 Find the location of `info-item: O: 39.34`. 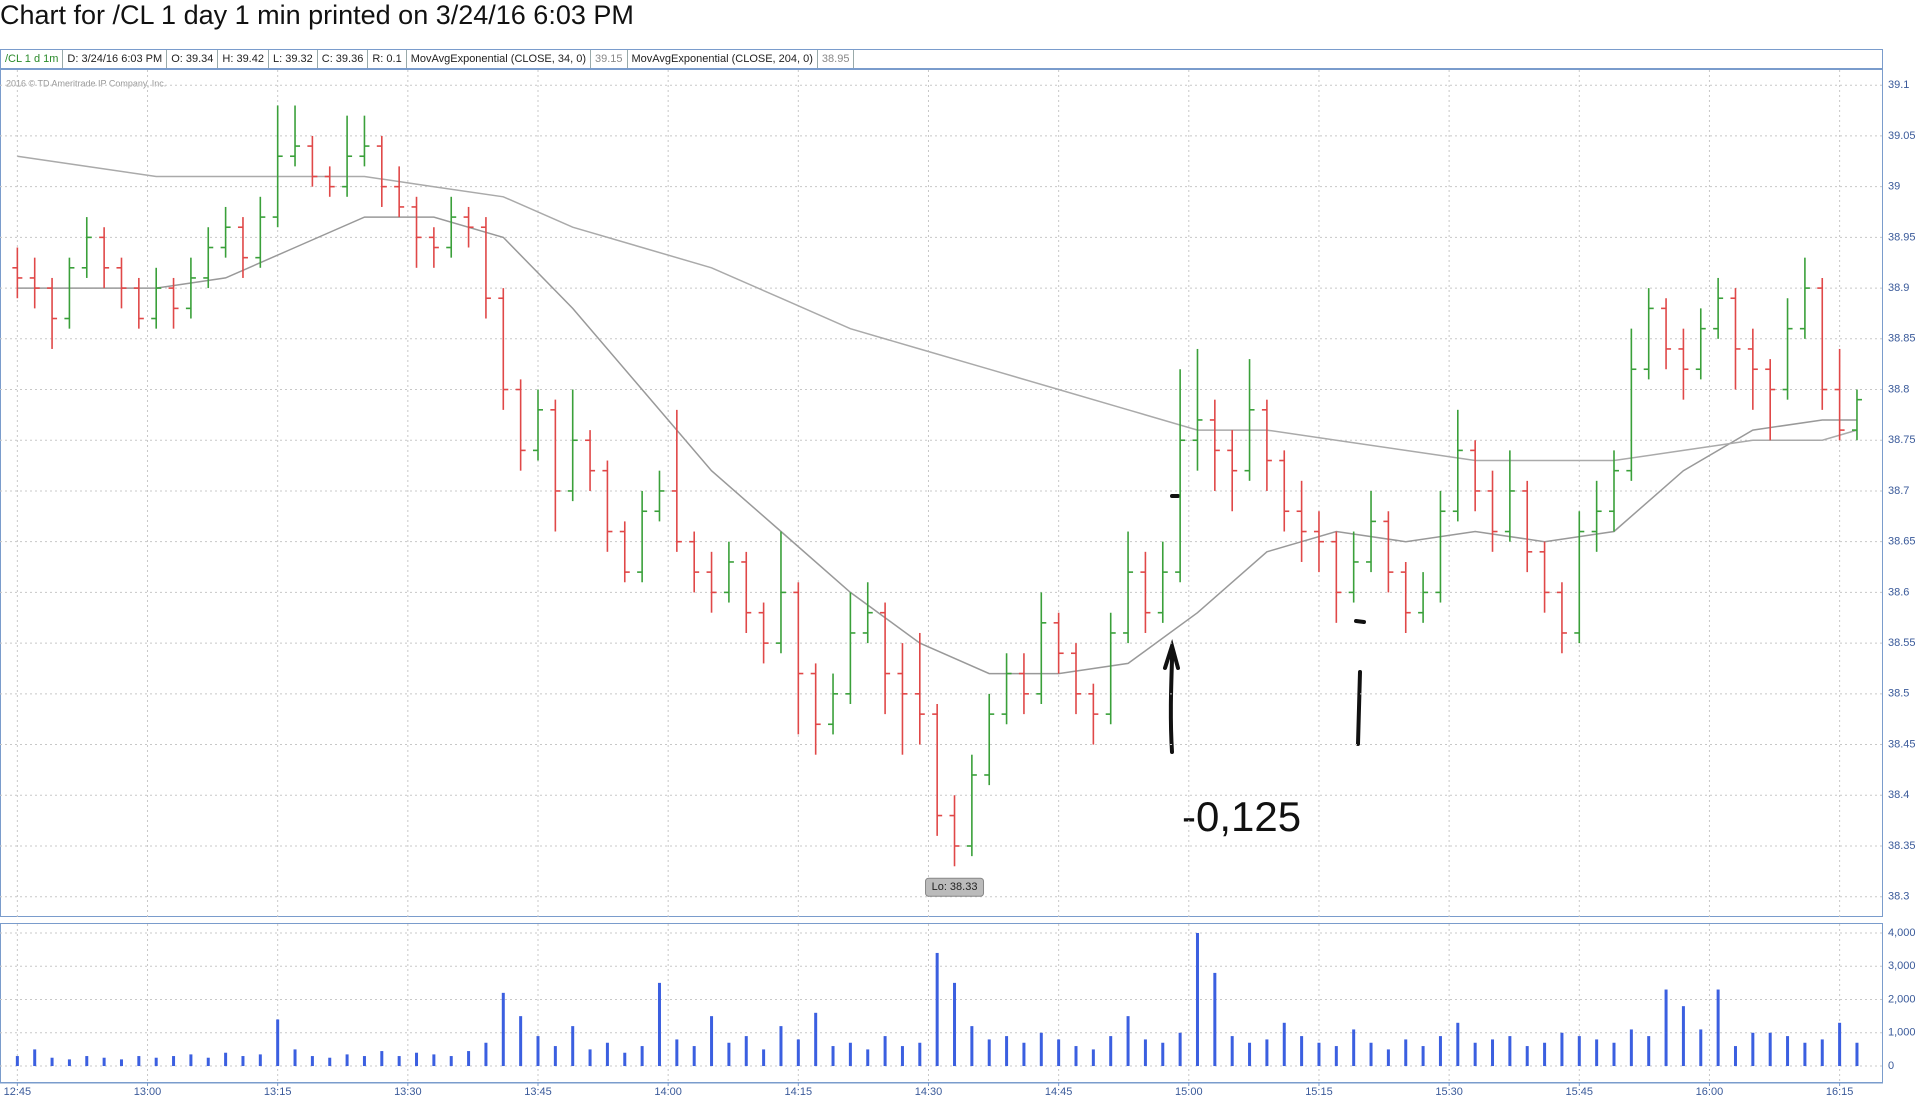

info-item: O: 39.34 is located at coordinates (193, 59).